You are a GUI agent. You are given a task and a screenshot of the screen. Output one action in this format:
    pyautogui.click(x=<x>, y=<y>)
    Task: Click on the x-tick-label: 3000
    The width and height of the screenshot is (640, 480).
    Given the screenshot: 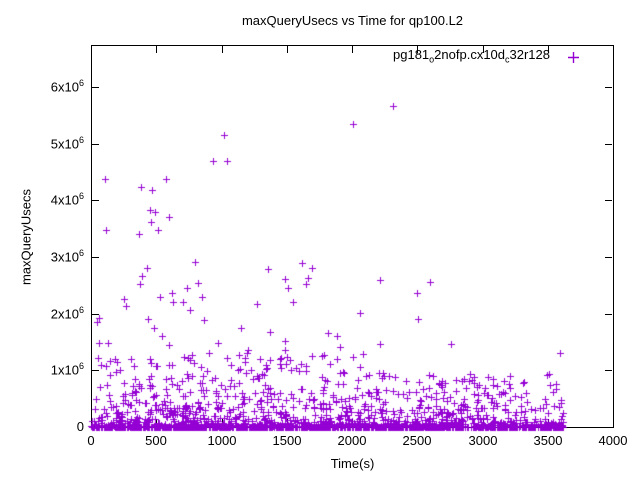 What is the action you would take?
    pyautogui.click(x=483, y=440)
    